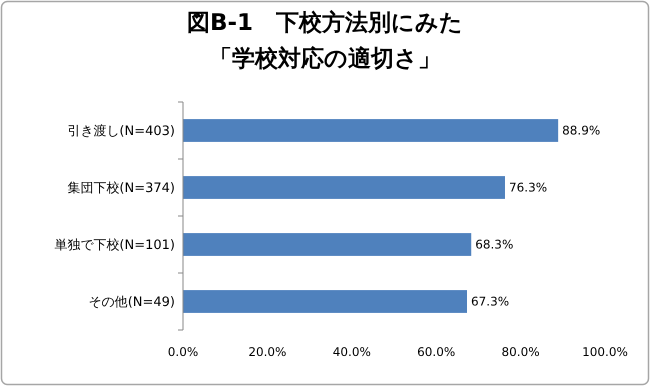 Image resolution: width=650 pixels, height=386 pixels. What do you see at coordinates (114, 246) in the screenshot?
I see `y-tick-label: 単独で下校(N=101)` at bounding box center [114, 246].